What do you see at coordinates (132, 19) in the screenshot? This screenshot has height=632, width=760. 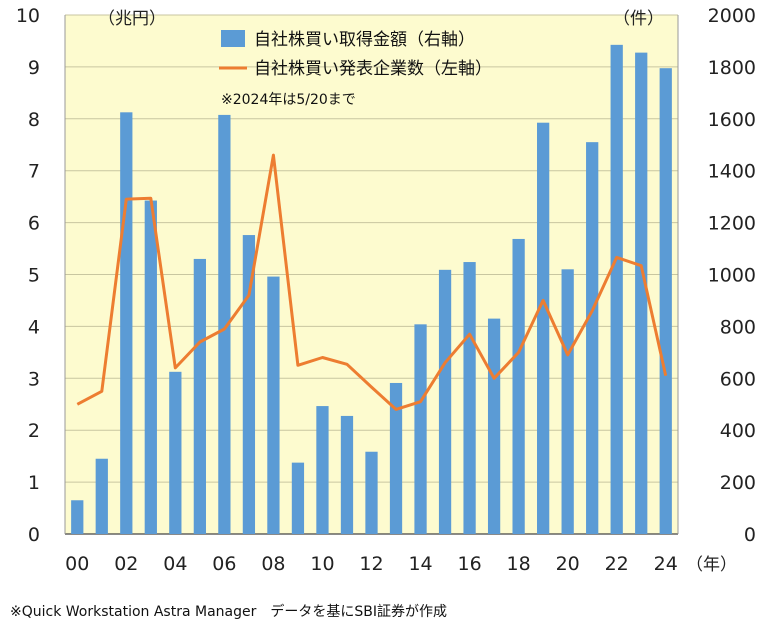 I see `left-axis-unit: （兆円）` at bounding box center [132, 19].